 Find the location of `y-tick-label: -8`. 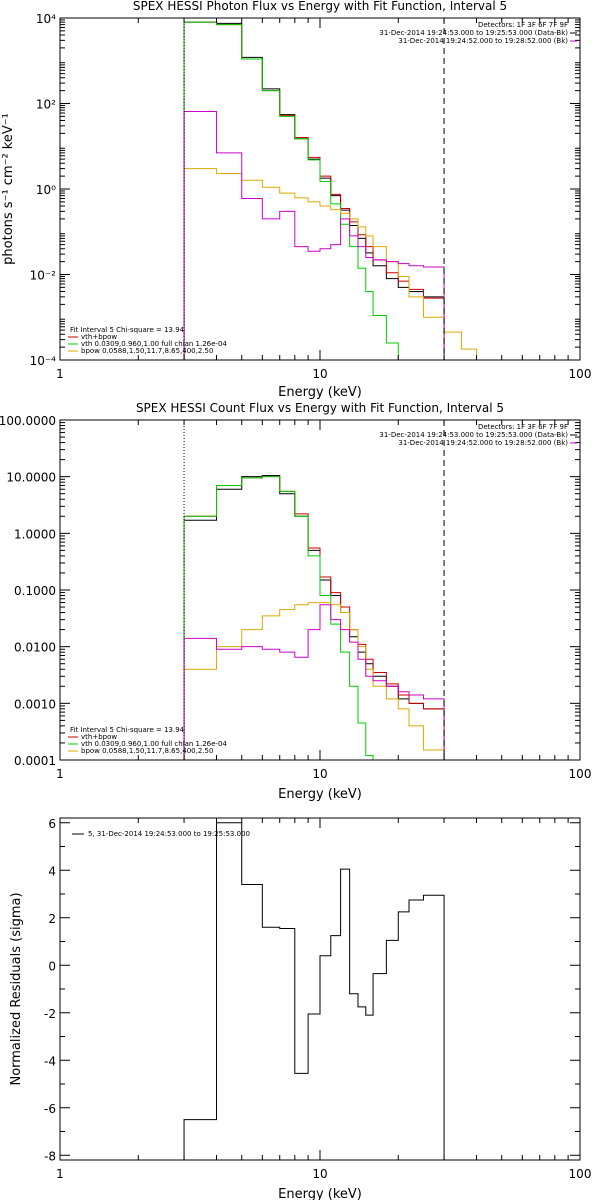

y-tick-label: -8 is located at coordinates (50, 1156).